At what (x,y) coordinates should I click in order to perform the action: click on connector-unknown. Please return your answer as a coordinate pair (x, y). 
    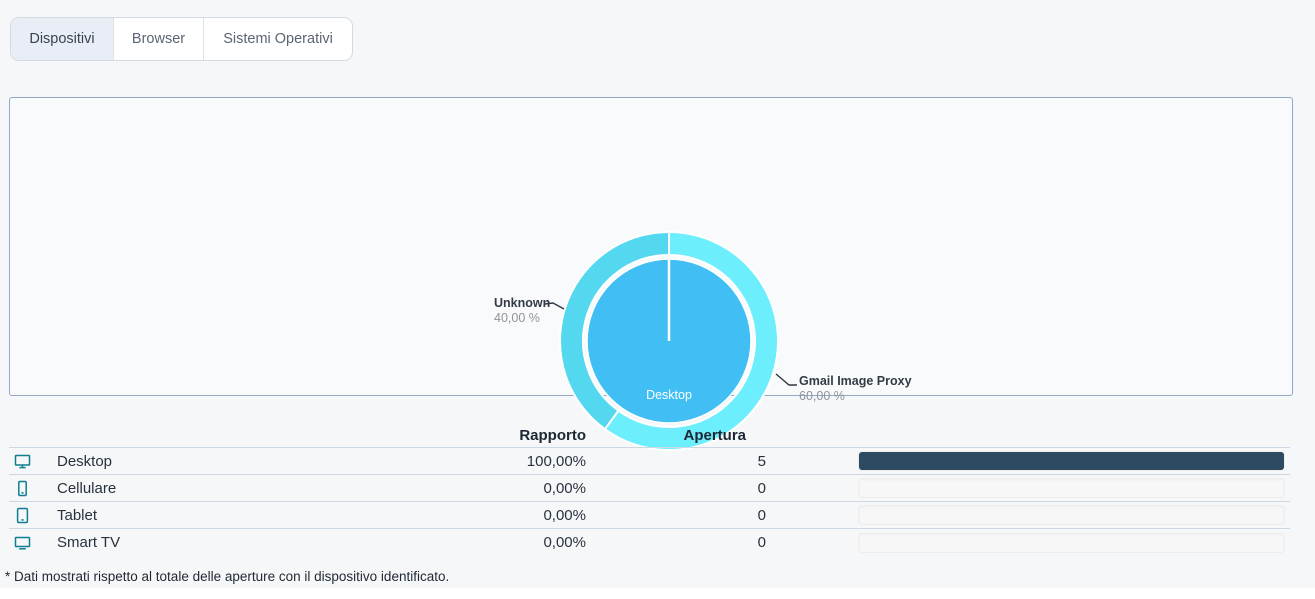
    Looking at the image, I should click on (554, 306).